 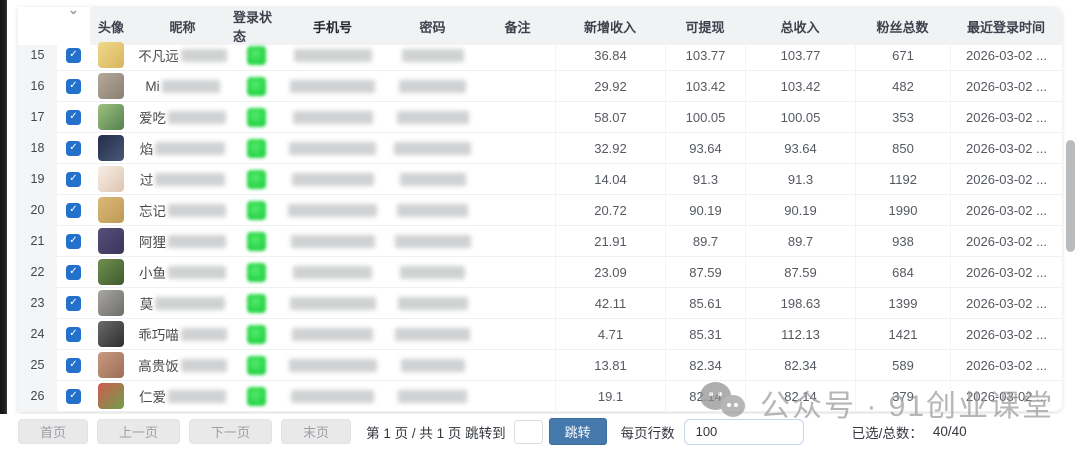 What do you see at coordinates (517, 26) in the screenshot?
I see `header-col-5: 备注` at bounding box center [517, 26].